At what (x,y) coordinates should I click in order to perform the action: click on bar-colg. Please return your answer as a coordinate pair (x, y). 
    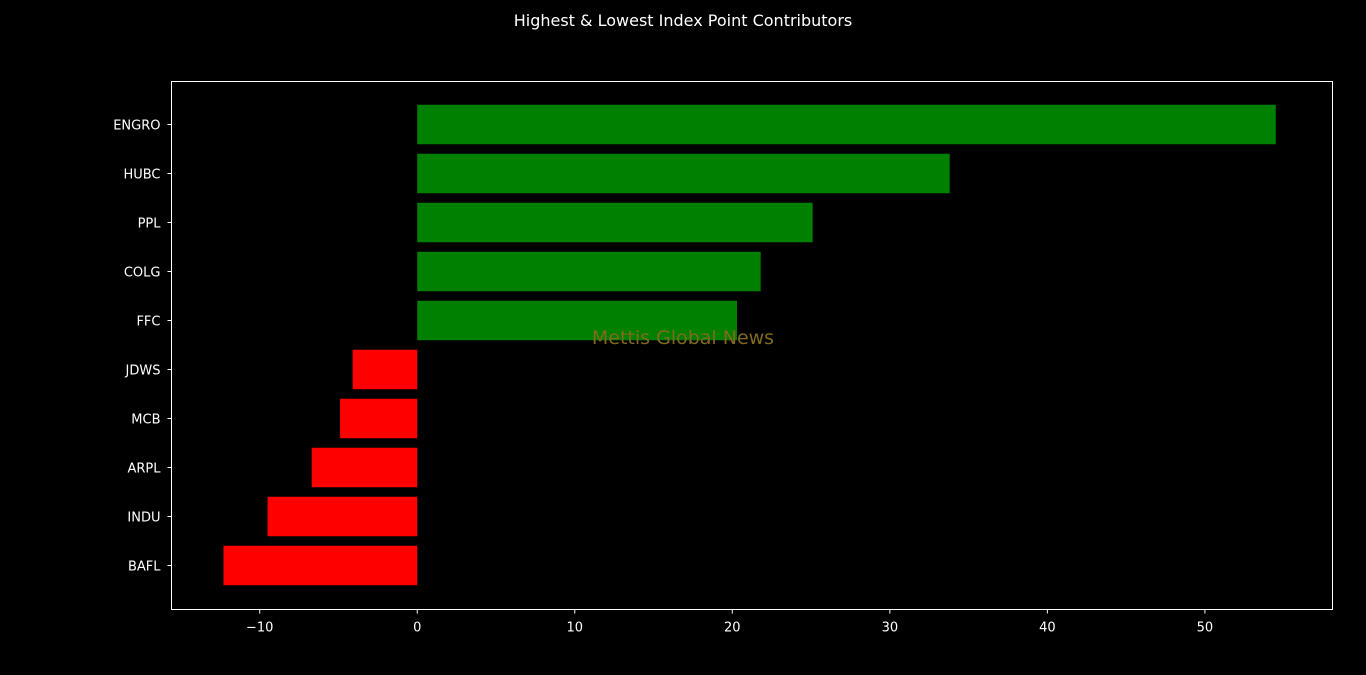
    Looking at the image, I should click on (589, 271).